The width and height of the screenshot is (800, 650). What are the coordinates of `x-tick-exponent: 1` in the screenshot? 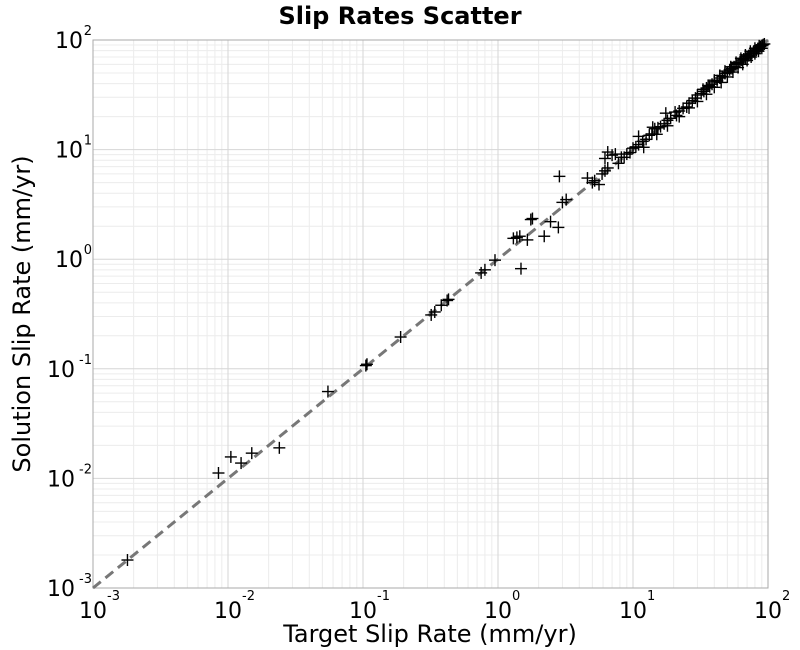 It's located at (651, 596).